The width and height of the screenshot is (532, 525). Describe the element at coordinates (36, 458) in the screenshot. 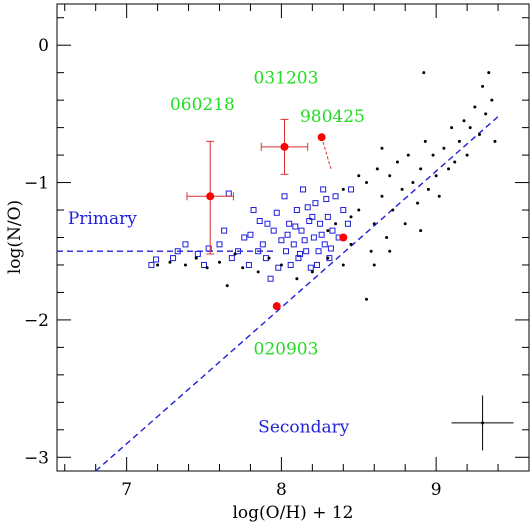

I see `y-tick-label: −3` at that location.